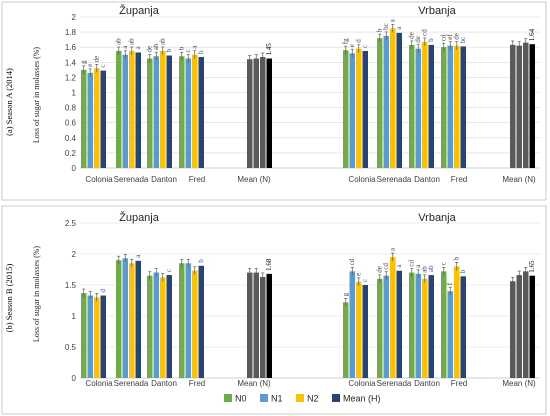 The image size is (550, 416). What do you see at coordinates (71, 285) in the screenshot?
I see `y-tick-label: 1.5` at bounding box center [71, 285].